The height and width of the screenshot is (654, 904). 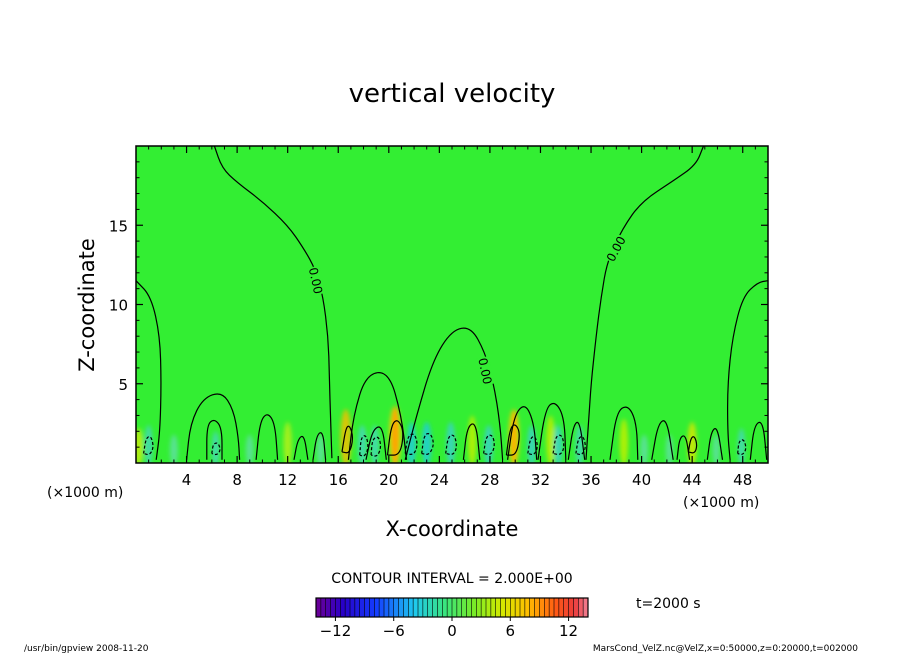 What do you see at coordinates (123, 385) in the screenshot?
I see `y-tick-label: 5` at bounding box center [123, 385].